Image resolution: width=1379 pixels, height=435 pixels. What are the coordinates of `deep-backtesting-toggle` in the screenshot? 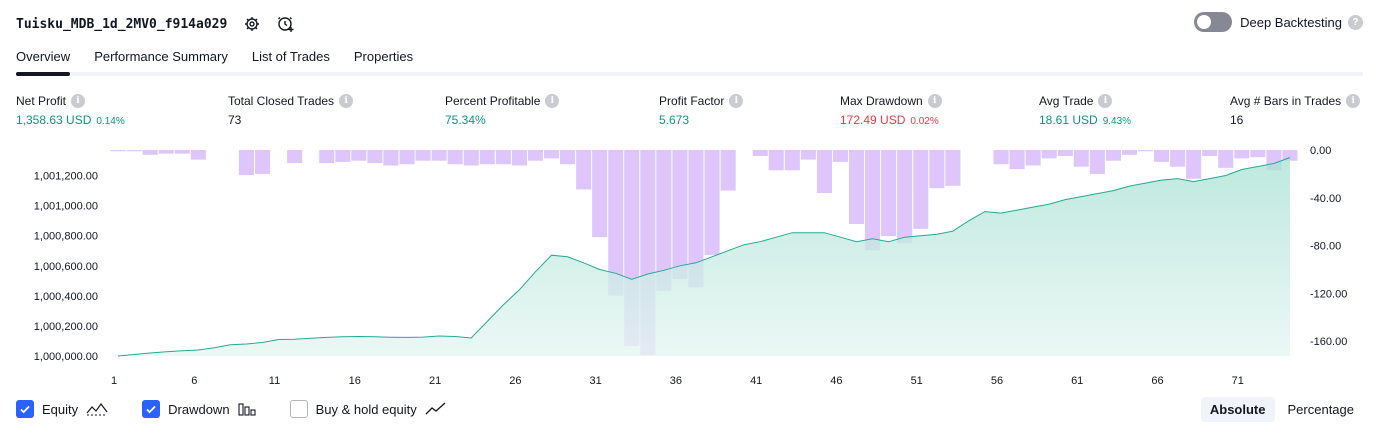 It's located at (1213, 22).